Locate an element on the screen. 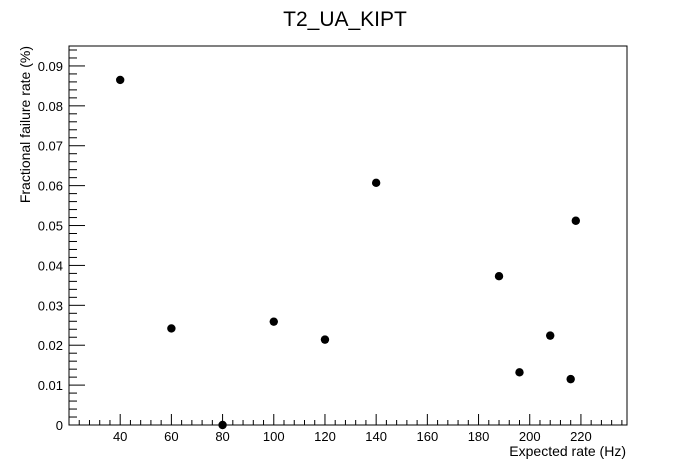 Image resolution: width=696 pixels, height=472 pixels. y-tick-label: 0.01 is located at coordinates (50, 385).